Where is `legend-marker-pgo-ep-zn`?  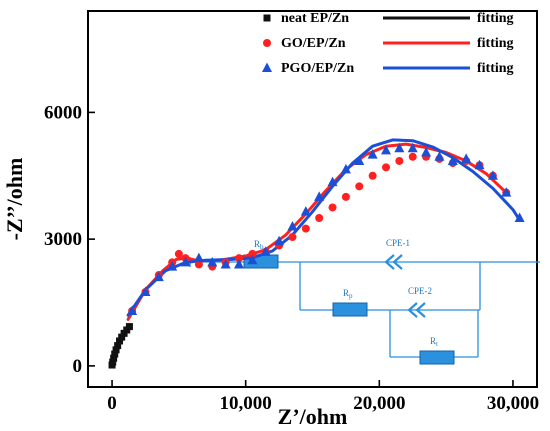 legend-marker-pgo-ep-zn is located at coordinates (267, 67).